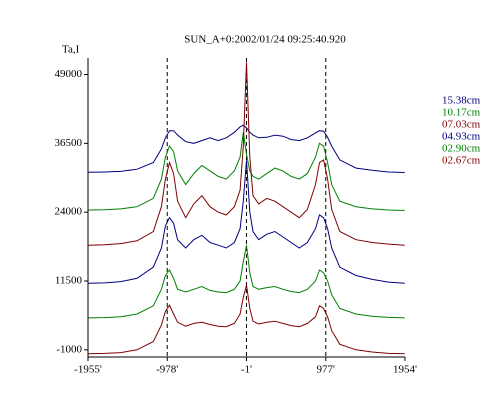  Describe the element at coordinates (69, 349) in the screenshot. I see `y-tick-label: -1000` at that location.